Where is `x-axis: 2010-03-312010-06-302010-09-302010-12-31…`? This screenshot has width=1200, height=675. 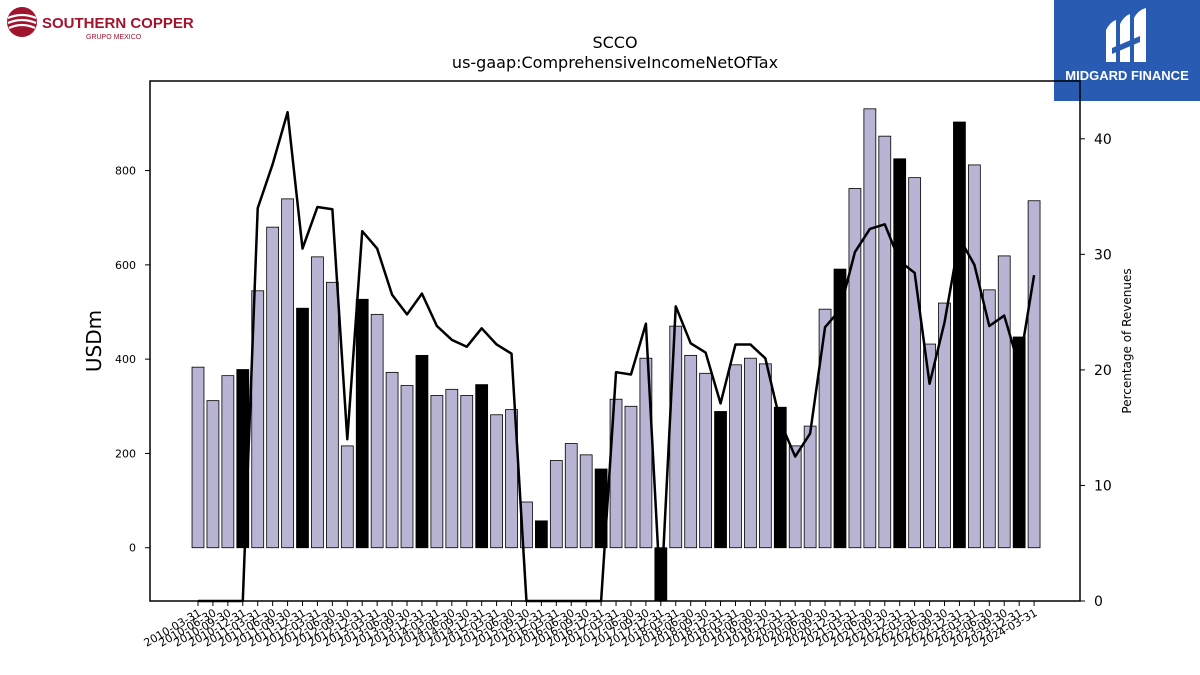
x-axis: 2010-03-312010-06-302010-09-302010-12-31… is located at coordinates (591, 625).